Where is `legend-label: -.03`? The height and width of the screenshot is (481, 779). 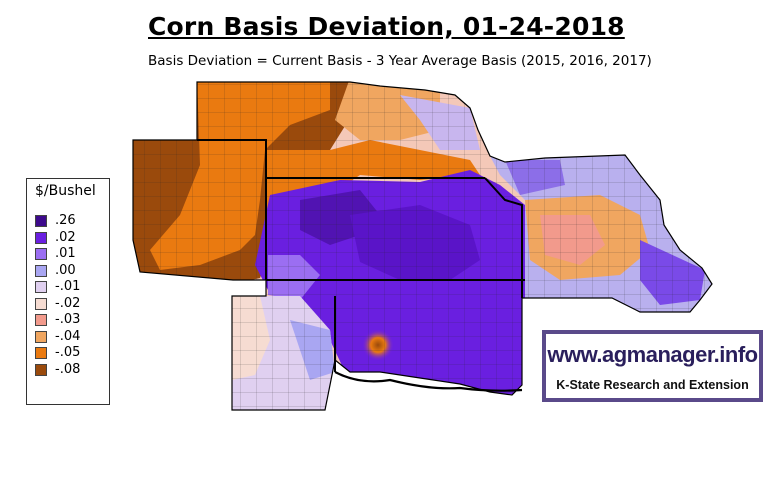 legend-label: -.03 is located at coordinates (68, 319).